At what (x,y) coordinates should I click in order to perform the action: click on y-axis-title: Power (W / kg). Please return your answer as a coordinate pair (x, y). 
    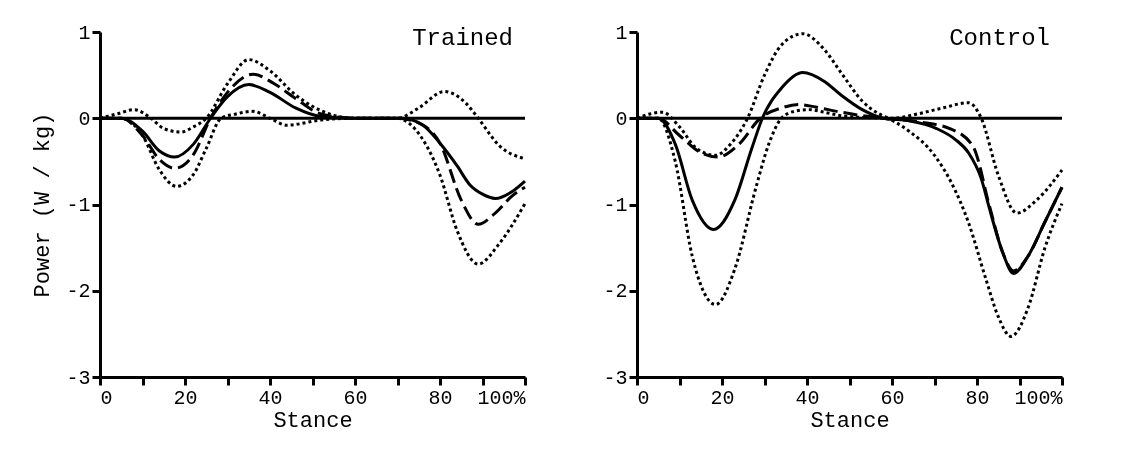
    Looking at the image, I should click on (44, 205).